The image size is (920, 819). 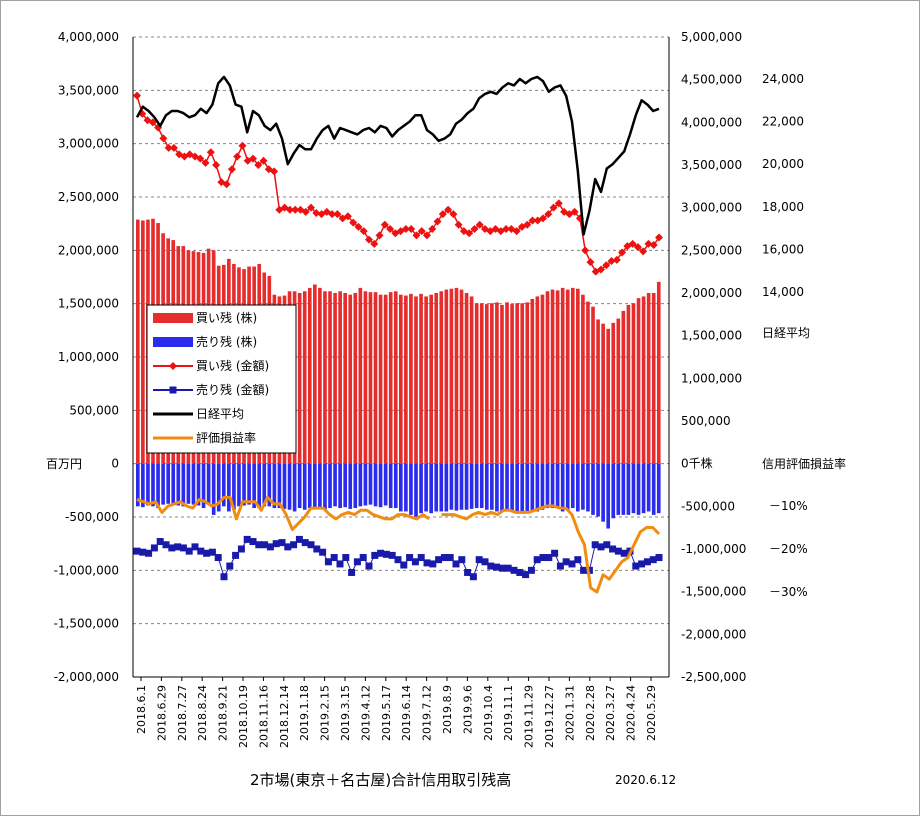 What do you see at coordinates (88, 144) in the screenshot?
I see `left-tick-label: 3,000,000` at bounding box center [88, 144].